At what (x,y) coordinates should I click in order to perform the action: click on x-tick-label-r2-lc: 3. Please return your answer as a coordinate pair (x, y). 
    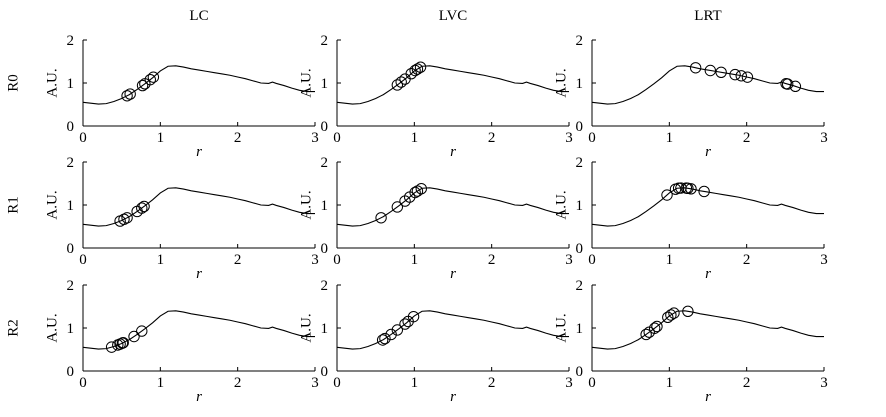
    Looking at the image, I should click on (315, 383).